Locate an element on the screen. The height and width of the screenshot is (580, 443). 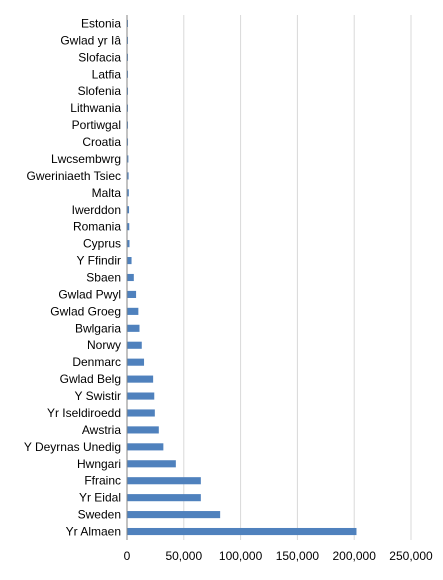
category-label: Slofenia is located at coordinates (100, 91).